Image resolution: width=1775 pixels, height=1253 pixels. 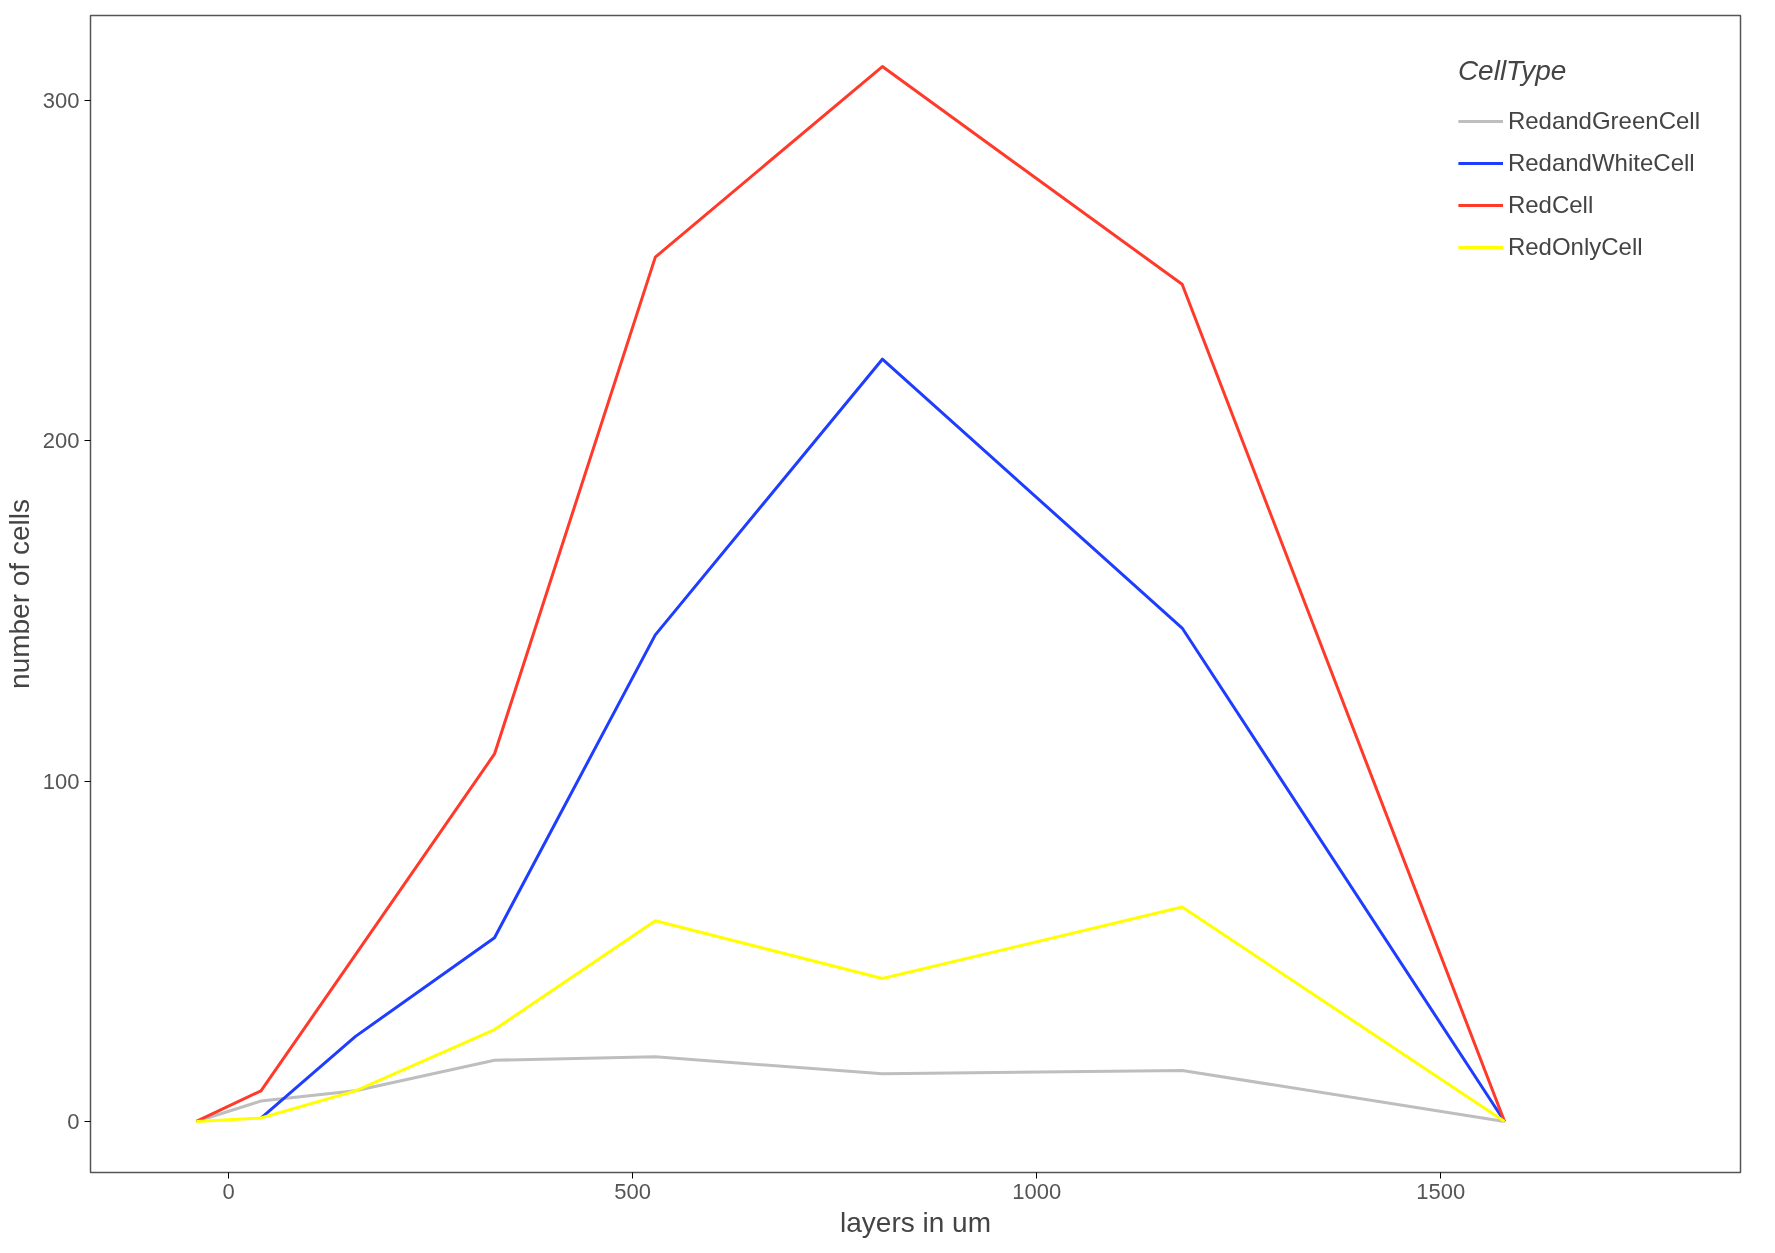 What do you see at coordinates (1601, 163) in the screenshot?
I see `legend-label: RedandWhiteCell` at bounding box center [1601, 163].